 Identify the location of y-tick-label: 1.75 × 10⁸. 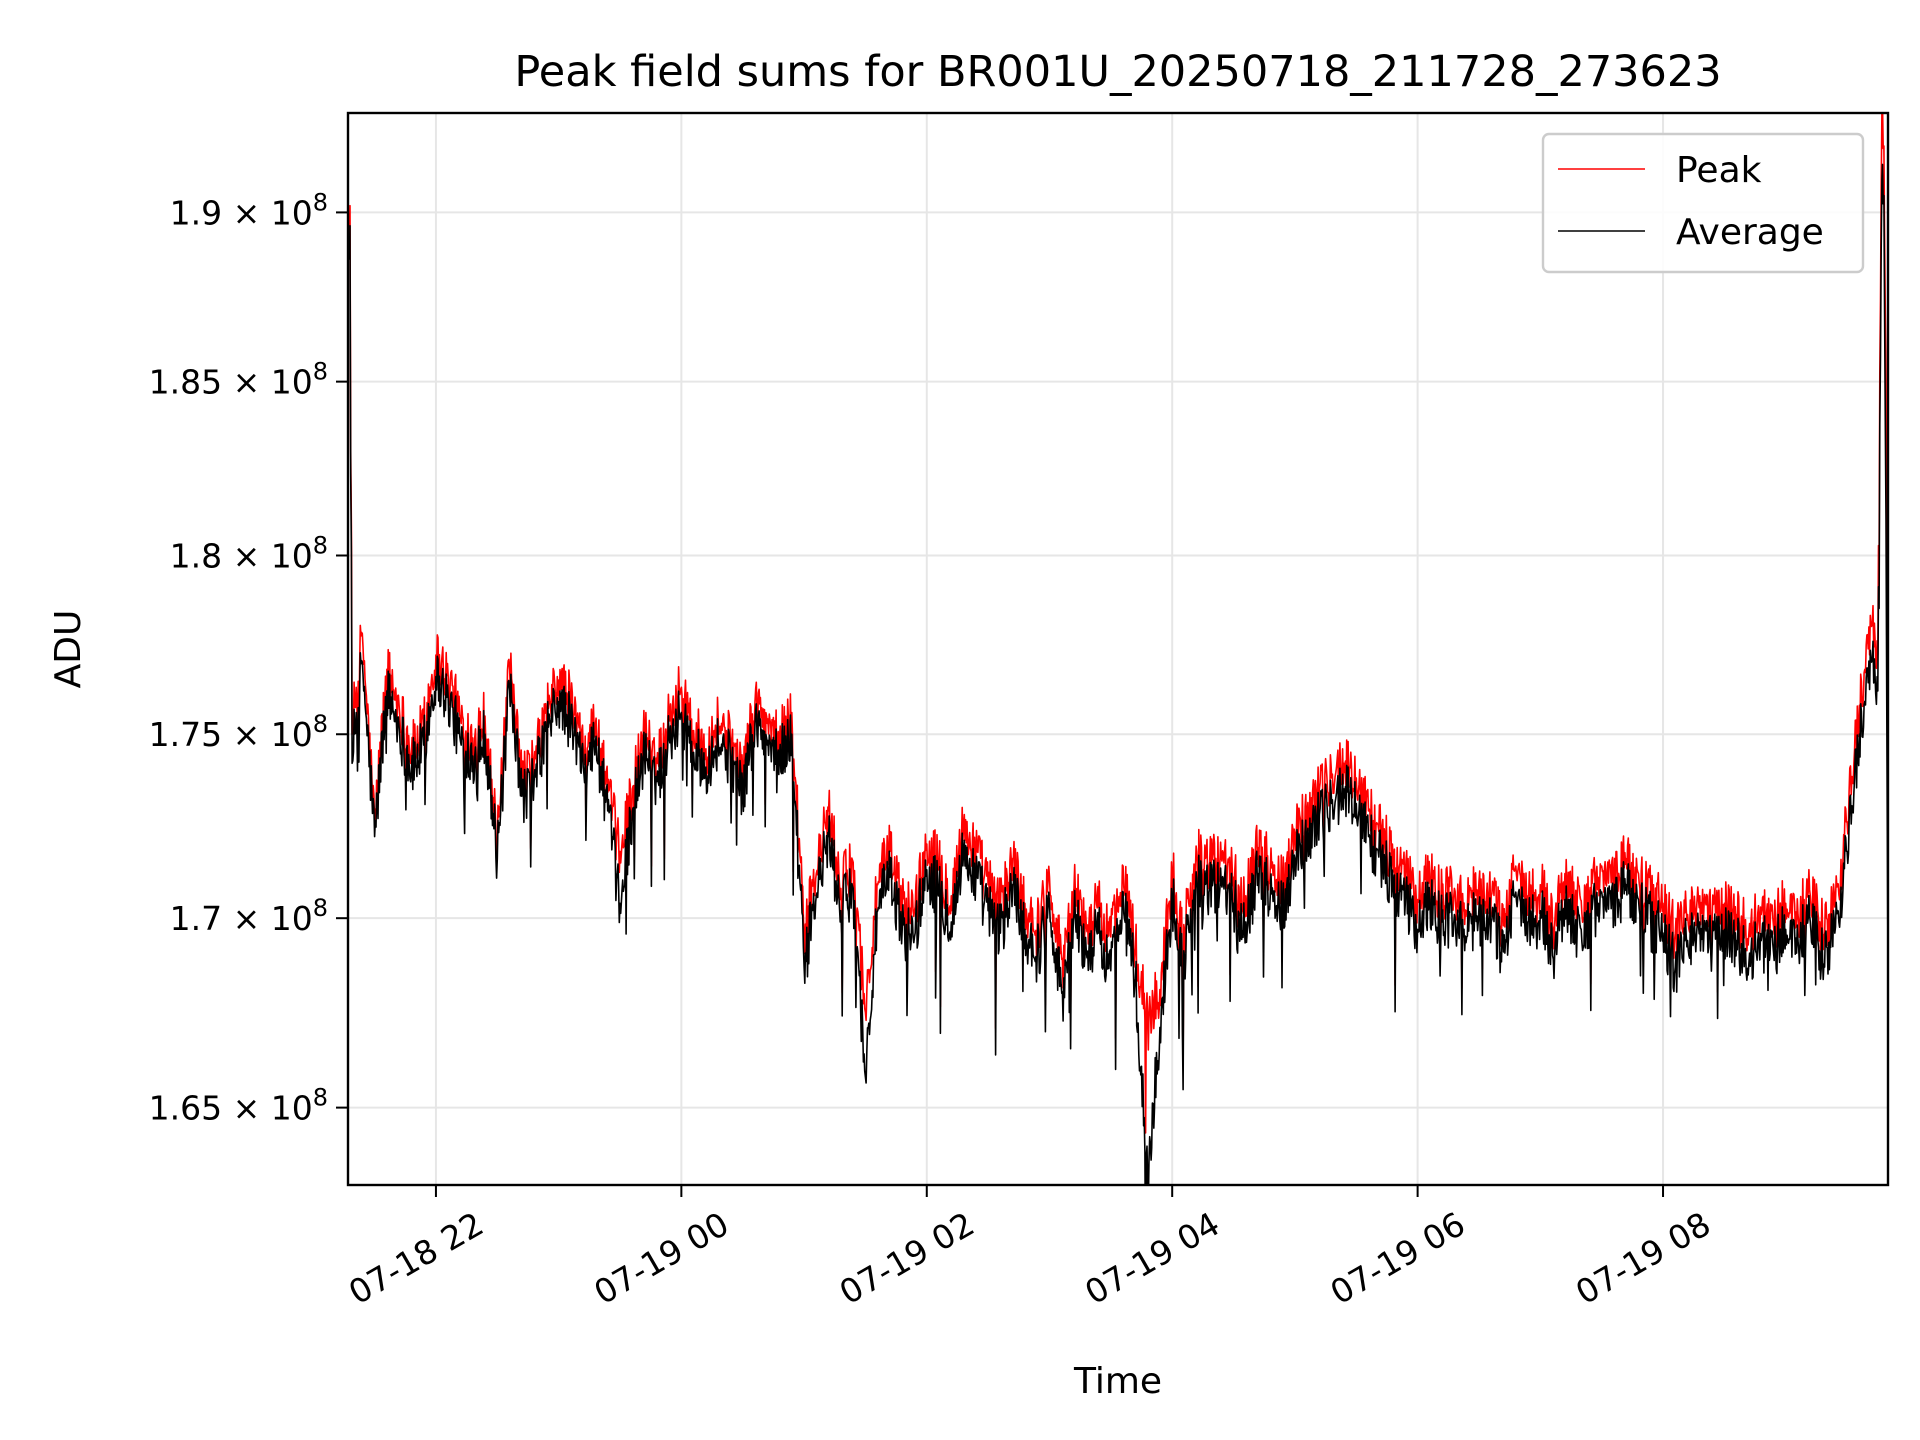
(238, 732).